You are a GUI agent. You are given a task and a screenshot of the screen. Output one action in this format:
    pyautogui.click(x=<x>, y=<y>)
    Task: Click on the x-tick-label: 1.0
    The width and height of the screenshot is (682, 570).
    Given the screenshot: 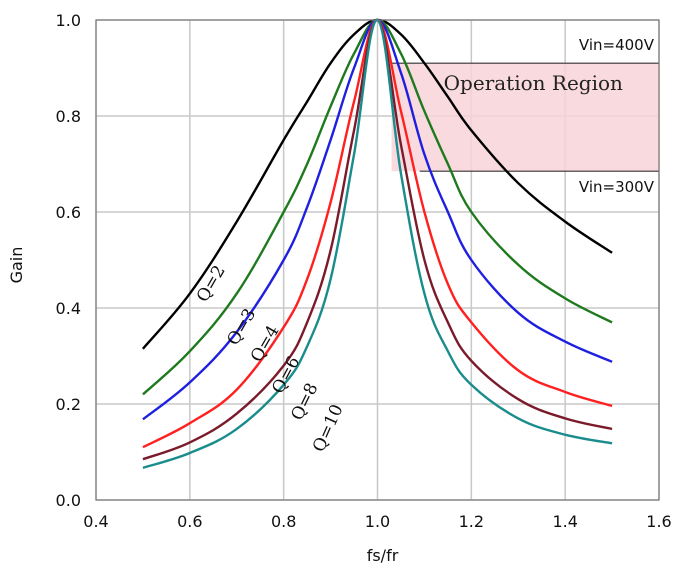 What is the action you would take?
    pyautogui.click(x=377, y=521)
    